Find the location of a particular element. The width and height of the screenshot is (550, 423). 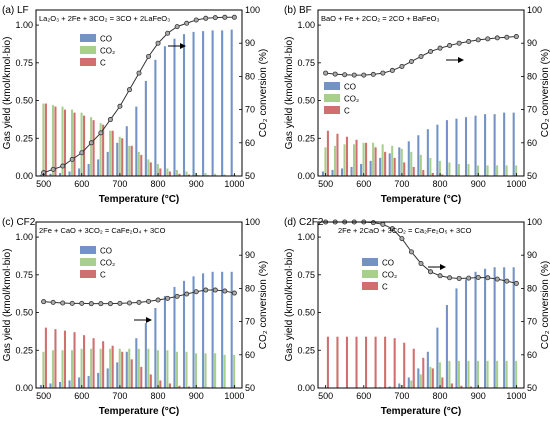

x-tick-label: 500 is located at coordinates (325, 396).